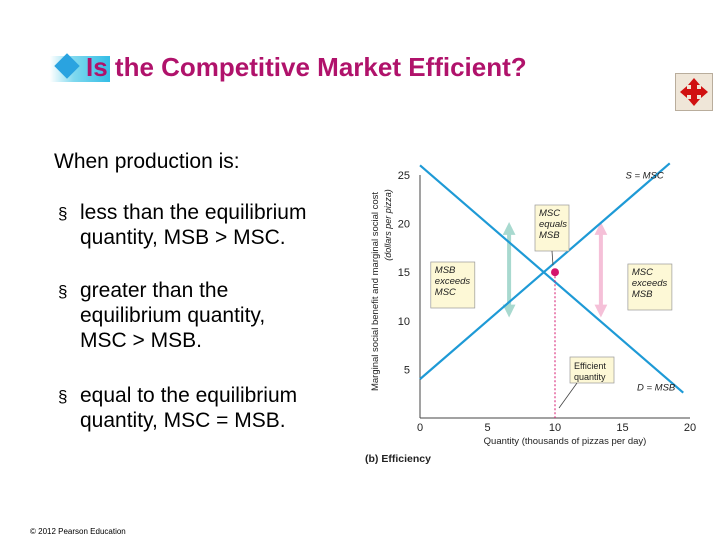  I want to click on x-tick-label: 20, so click(690, 428).